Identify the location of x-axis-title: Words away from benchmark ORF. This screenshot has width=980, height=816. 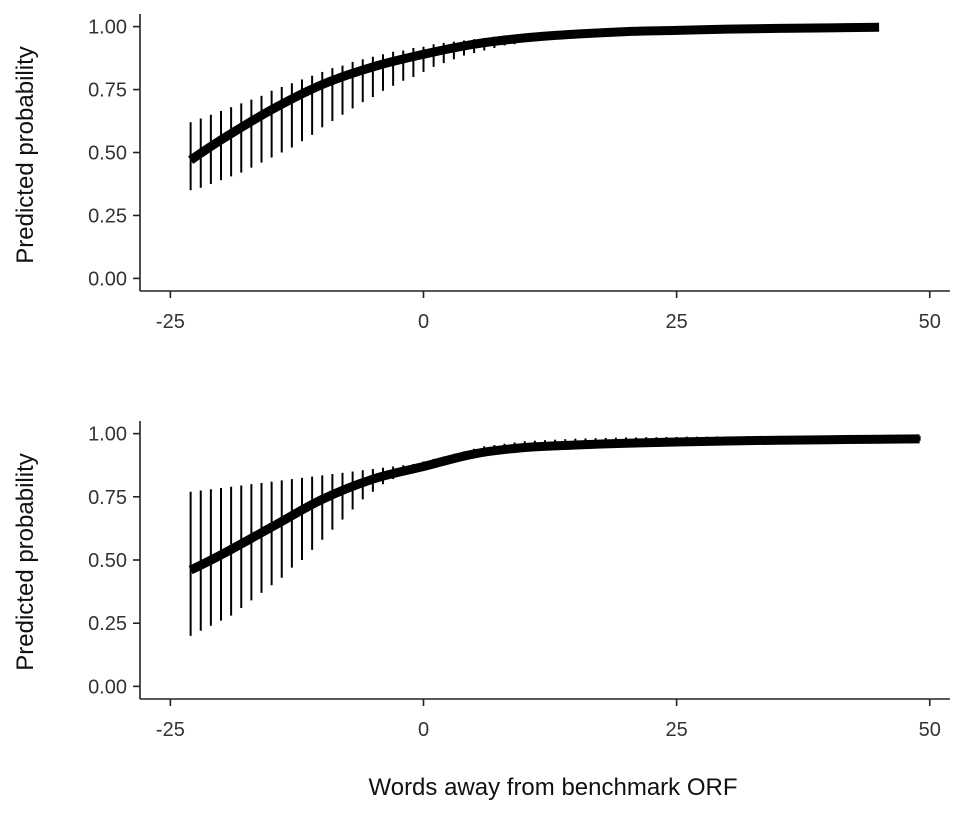
(553, 787).